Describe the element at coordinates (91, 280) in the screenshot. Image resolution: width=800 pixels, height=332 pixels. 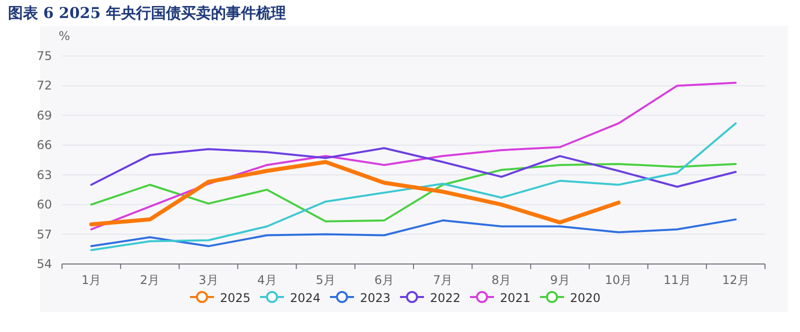
I see `x-tick-label: 1月` at that location.